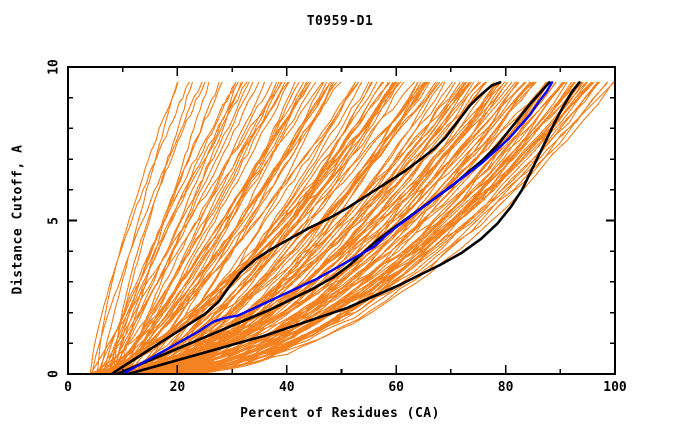 Image resolution: width=680 pixels, height=440 pixels. Describe the element at coordinates (286, 387) in the screenshot. I see `x-tick-label-40: 40` at that location.